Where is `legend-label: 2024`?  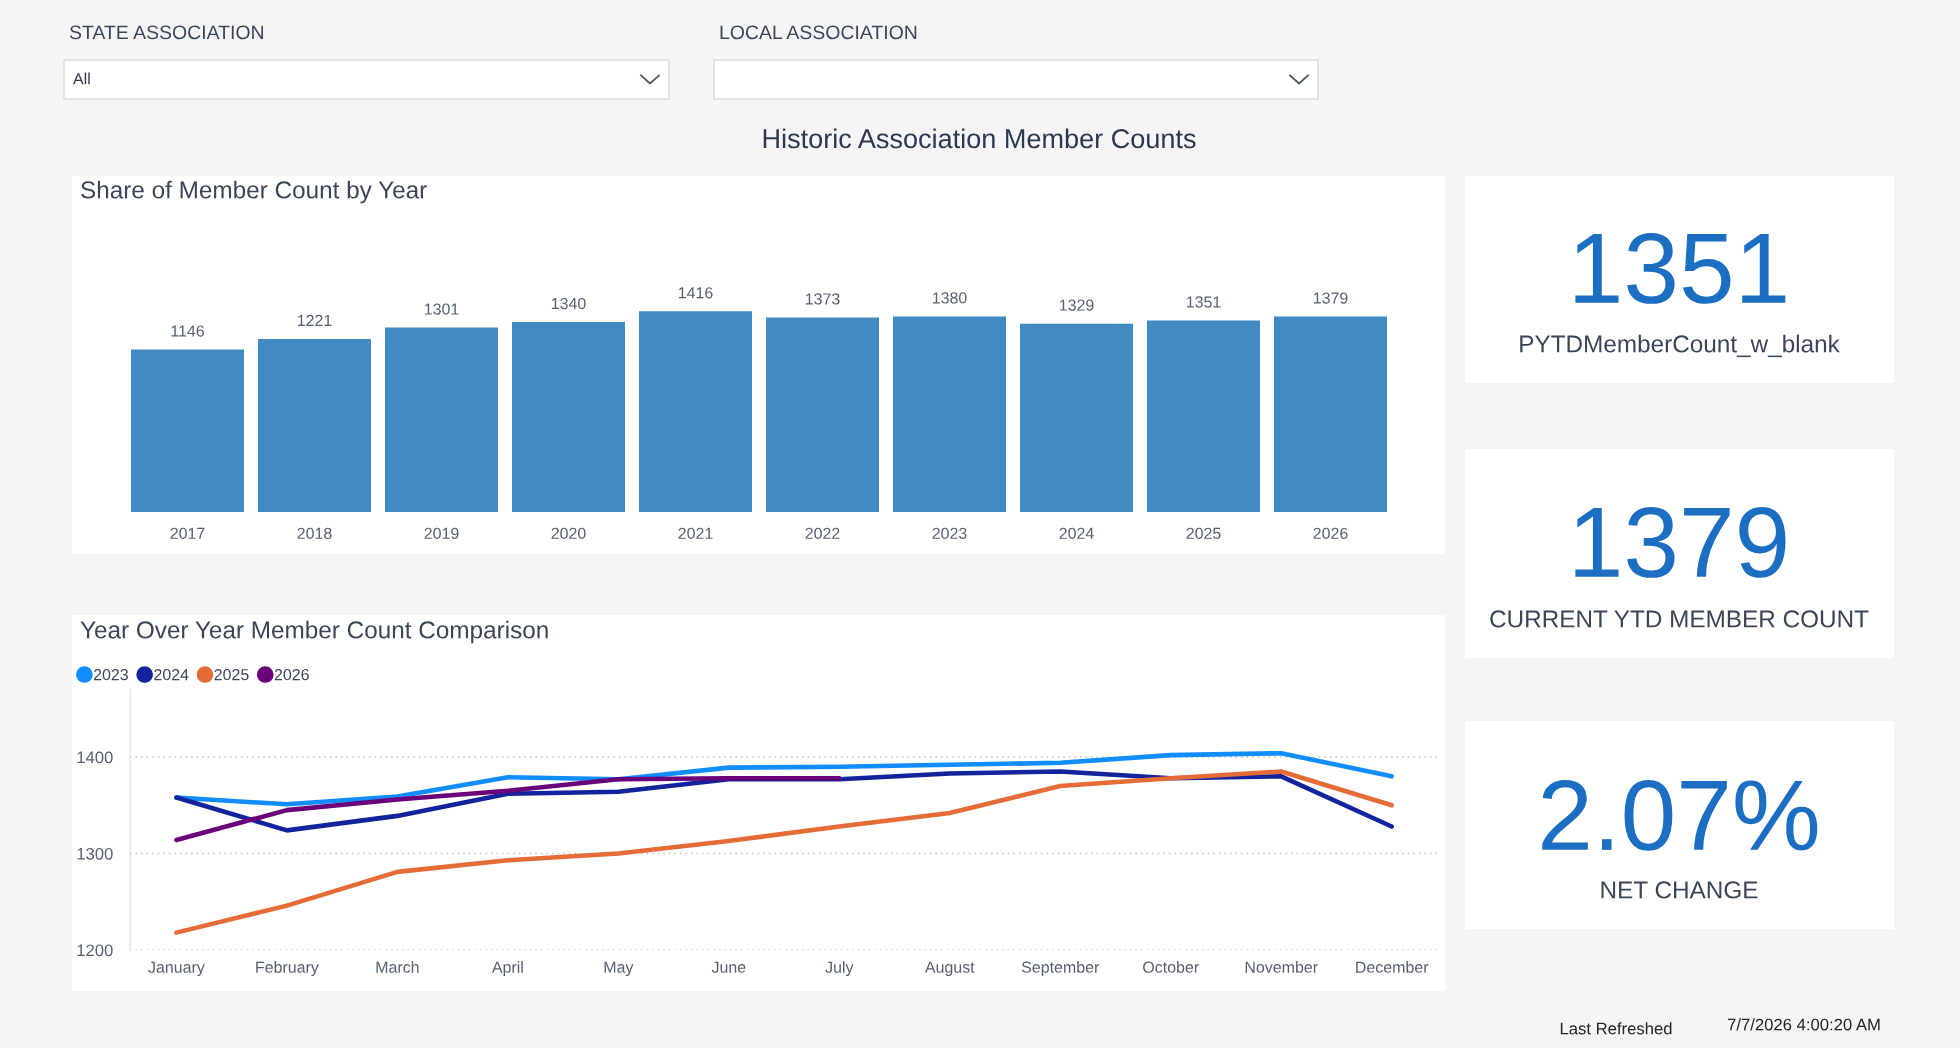
legend-label: 2024 is located at coordinates (171, 674).